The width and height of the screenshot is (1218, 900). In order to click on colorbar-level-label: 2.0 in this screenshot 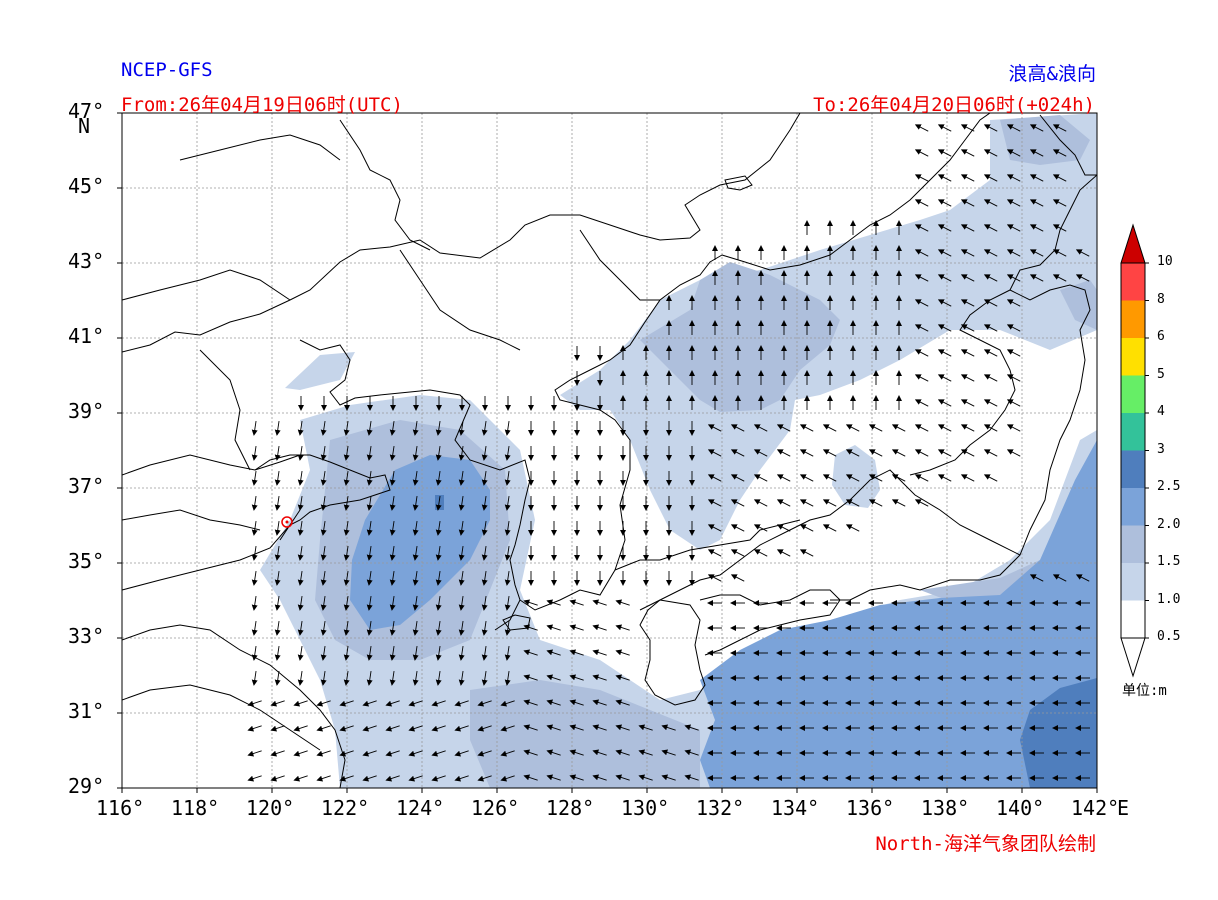, I will do `click(1169, 524)`.